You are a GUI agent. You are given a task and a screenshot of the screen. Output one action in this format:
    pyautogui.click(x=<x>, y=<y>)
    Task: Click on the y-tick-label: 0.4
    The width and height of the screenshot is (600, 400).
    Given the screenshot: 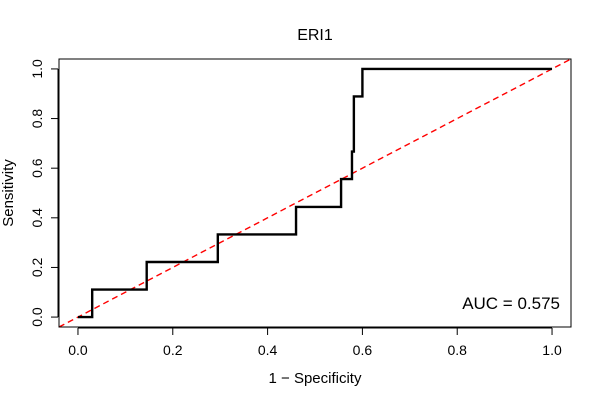 What is the action you would take?
    pyautogui.click(x=37, y=218)
    